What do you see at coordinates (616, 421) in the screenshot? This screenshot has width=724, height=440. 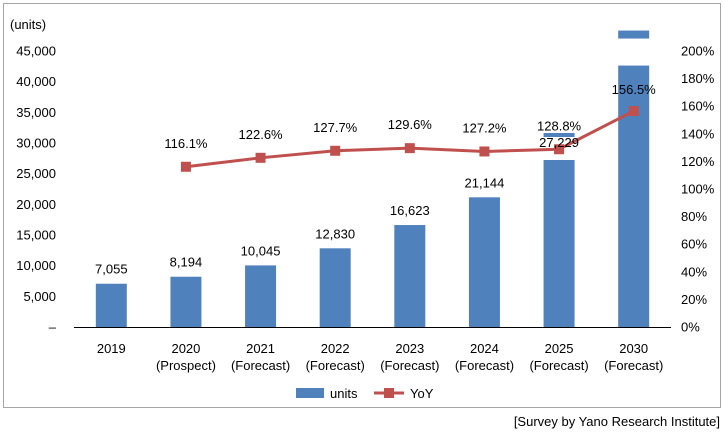 I see `source-note: [Survey by Yano Research Institute]` at bounding box center [616, 421].